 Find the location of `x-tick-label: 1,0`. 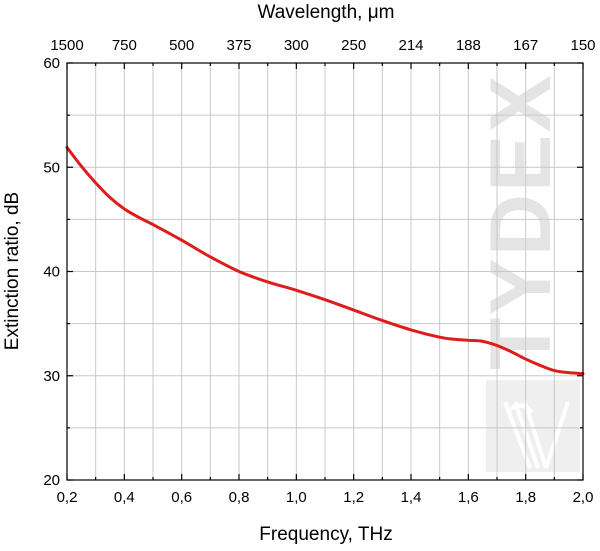

x-tick-label: 1,0 is located at coordinates (296, 497).